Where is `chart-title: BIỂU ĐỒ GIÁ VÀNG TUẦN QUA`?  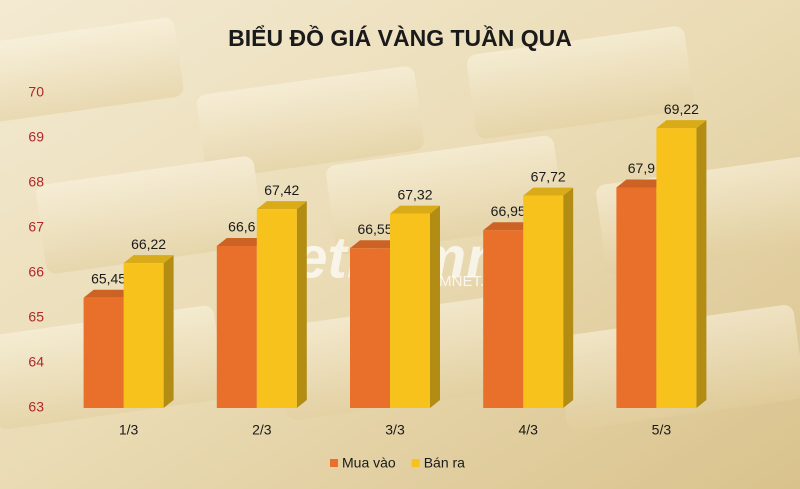 chart-title: BIỂU ĐỒ GIÁ VÀNG TUẦN QUA is located at coordinates (400, 37).